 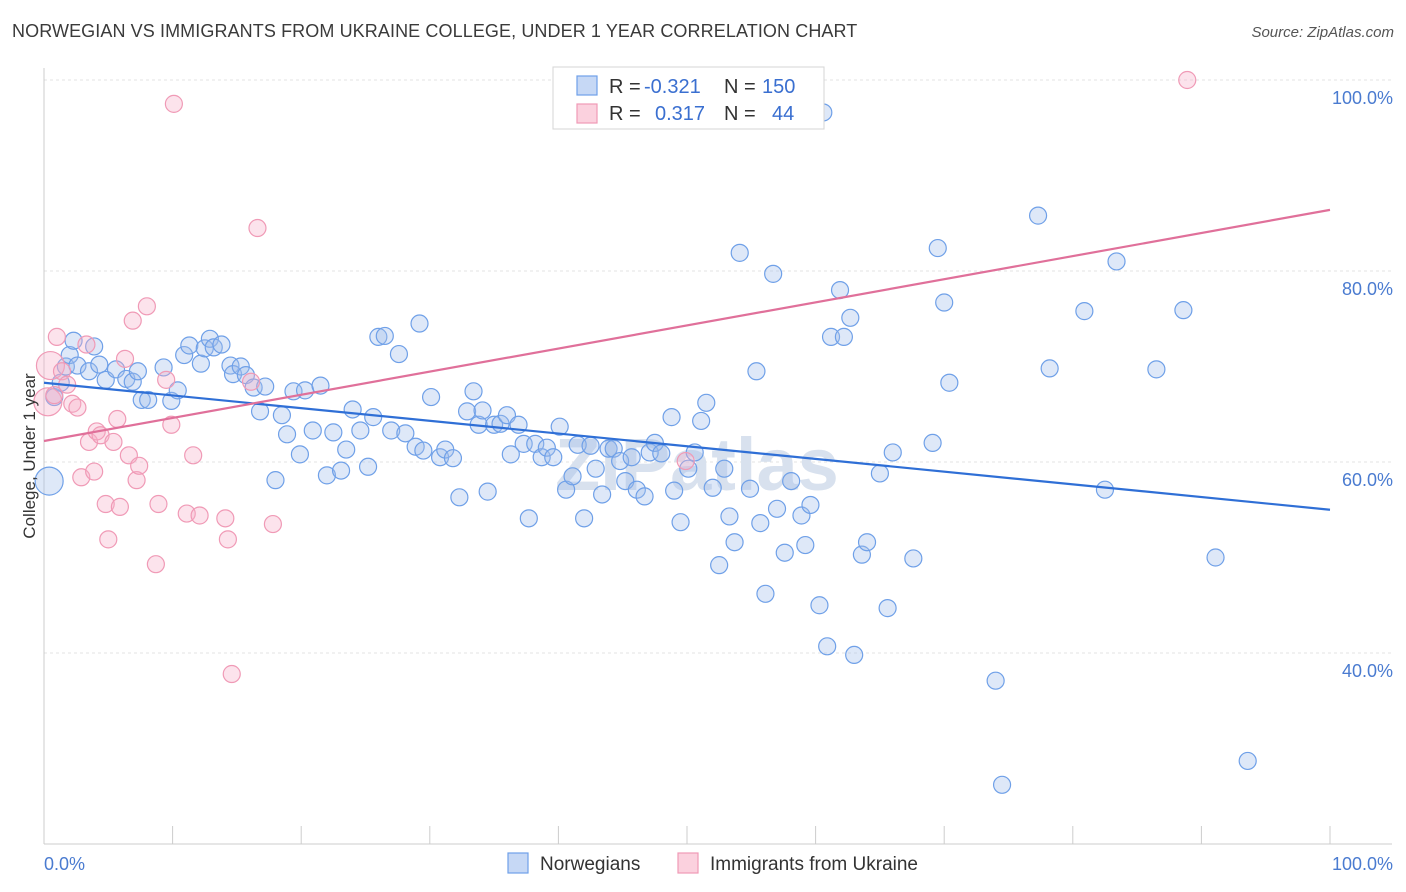 I want to click on correlation-legend: R = -0.321 N = 150 R = 0.317 N = 44, so click(x=688, y=98).